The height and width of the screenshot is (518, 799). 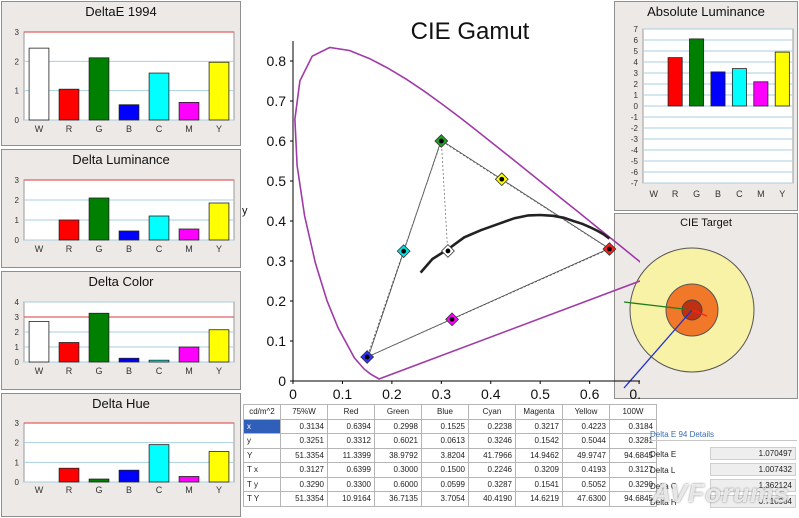 What do you see at coordinates (17, 240) in the screenshot?
I see `y-tick-label: 0` at bounding box center [17, 240].